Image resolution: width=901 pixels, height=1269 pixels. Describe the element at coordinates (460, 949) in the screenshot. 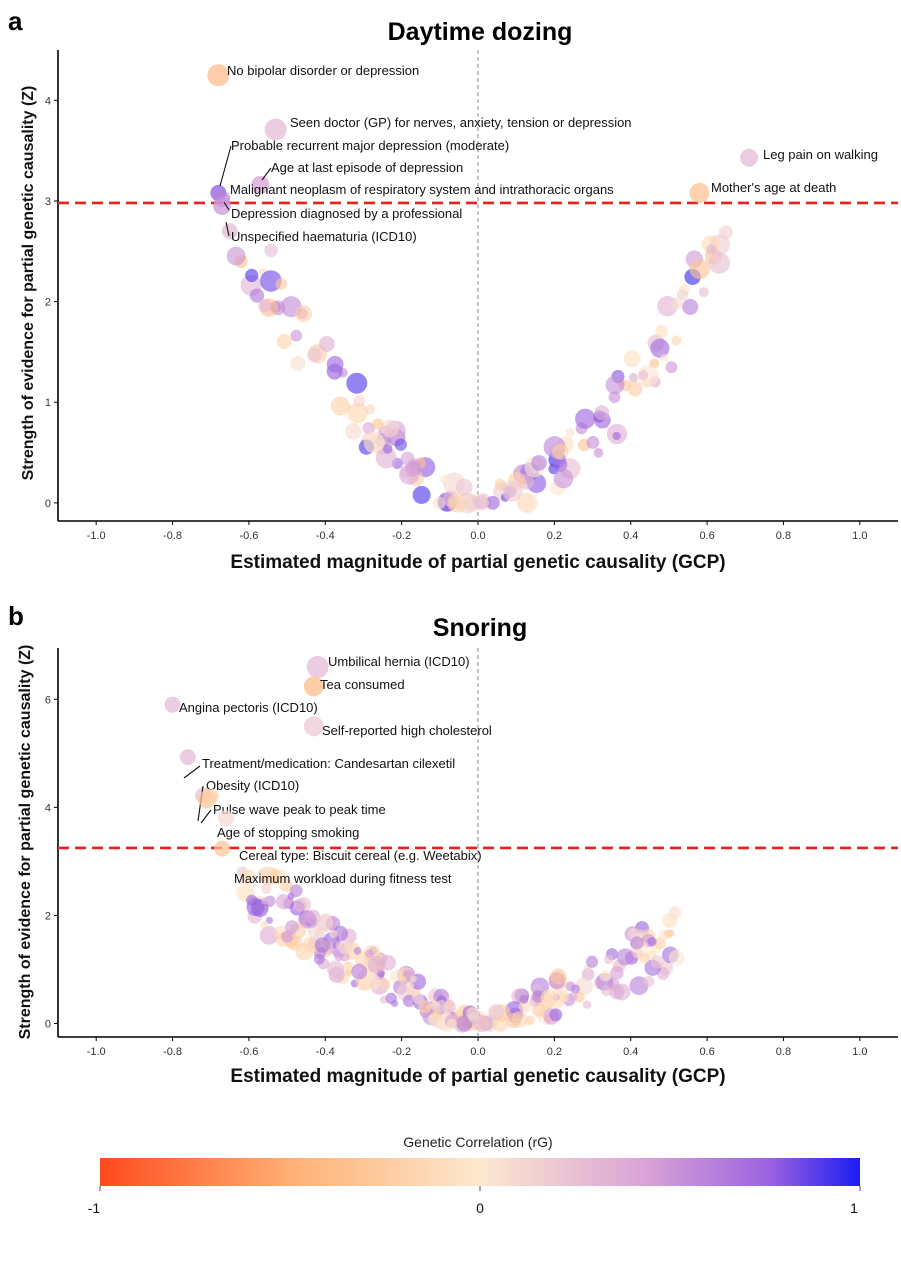

I see `point-cloud` at that location.